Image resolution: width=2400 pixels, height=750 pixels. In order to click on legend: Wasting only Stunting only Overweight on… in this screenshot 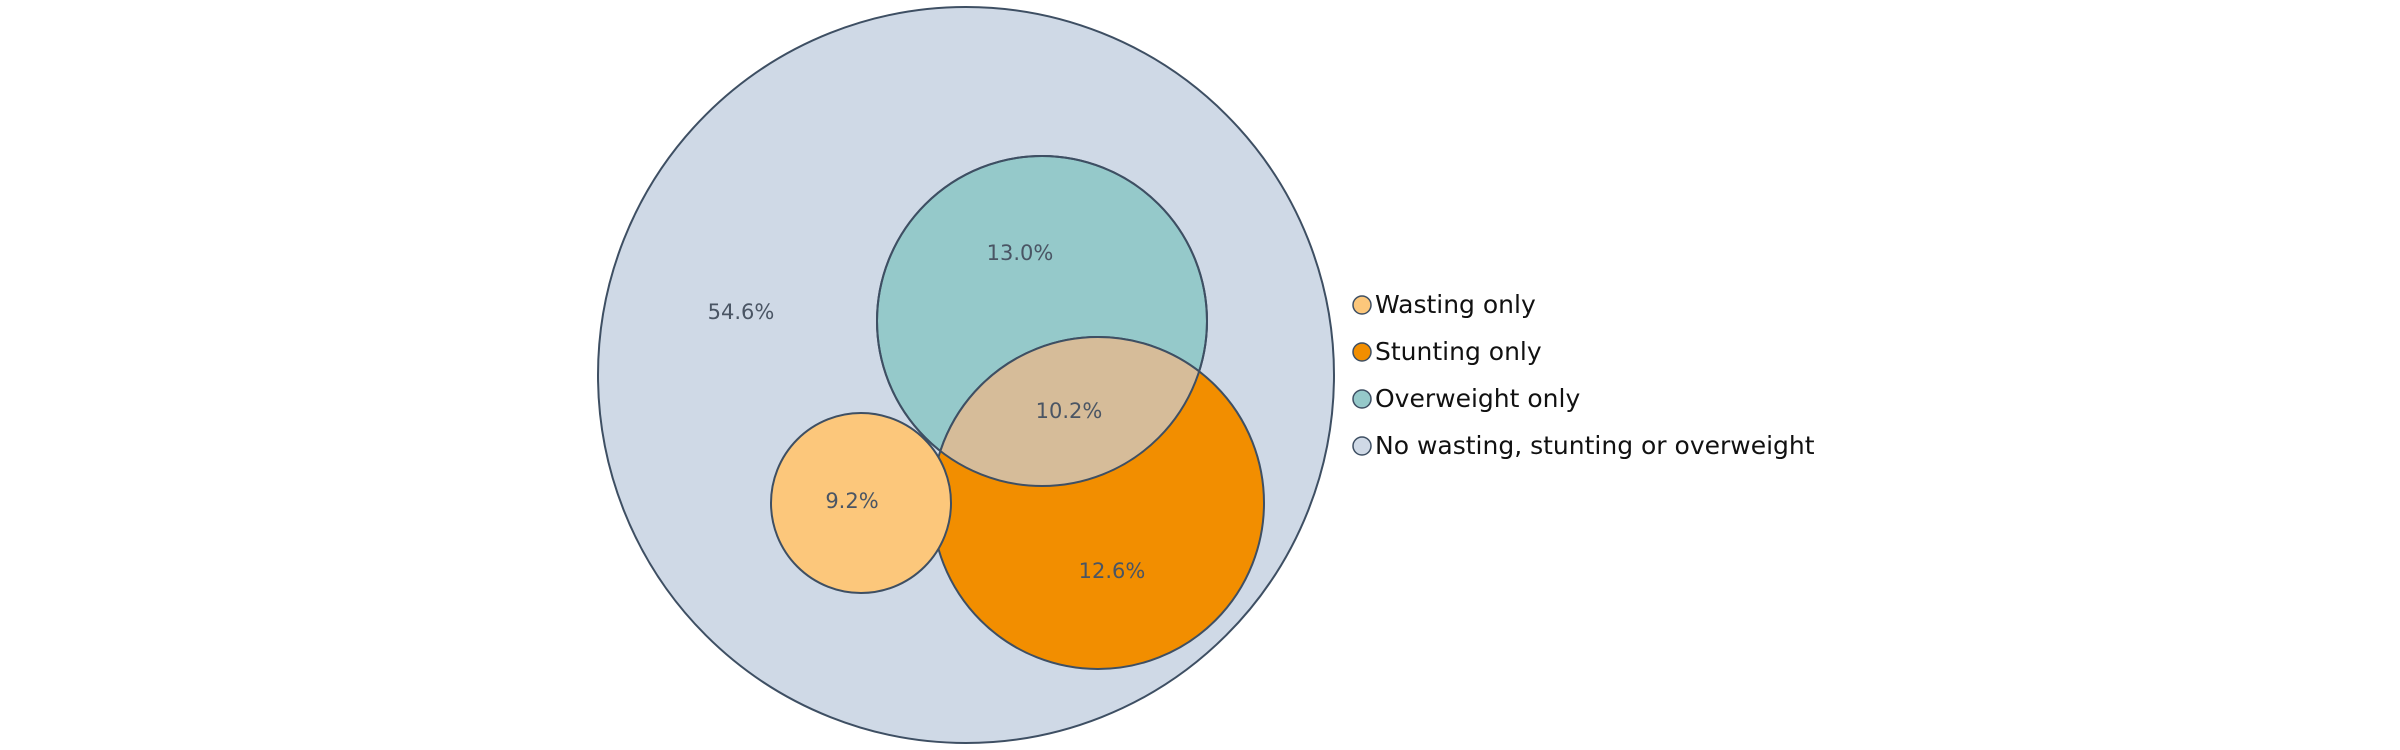, I will do `click(1583, 375)`.